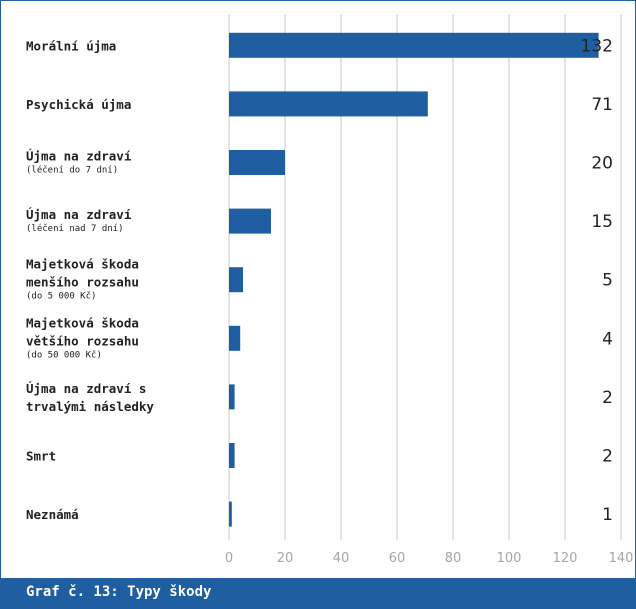 The height and width of the screenshot is (609, 636). What do you see at coordinates (509, 558) in the screenshot?
I see `x-tick-label: 100` at bounding box center [509, 558].